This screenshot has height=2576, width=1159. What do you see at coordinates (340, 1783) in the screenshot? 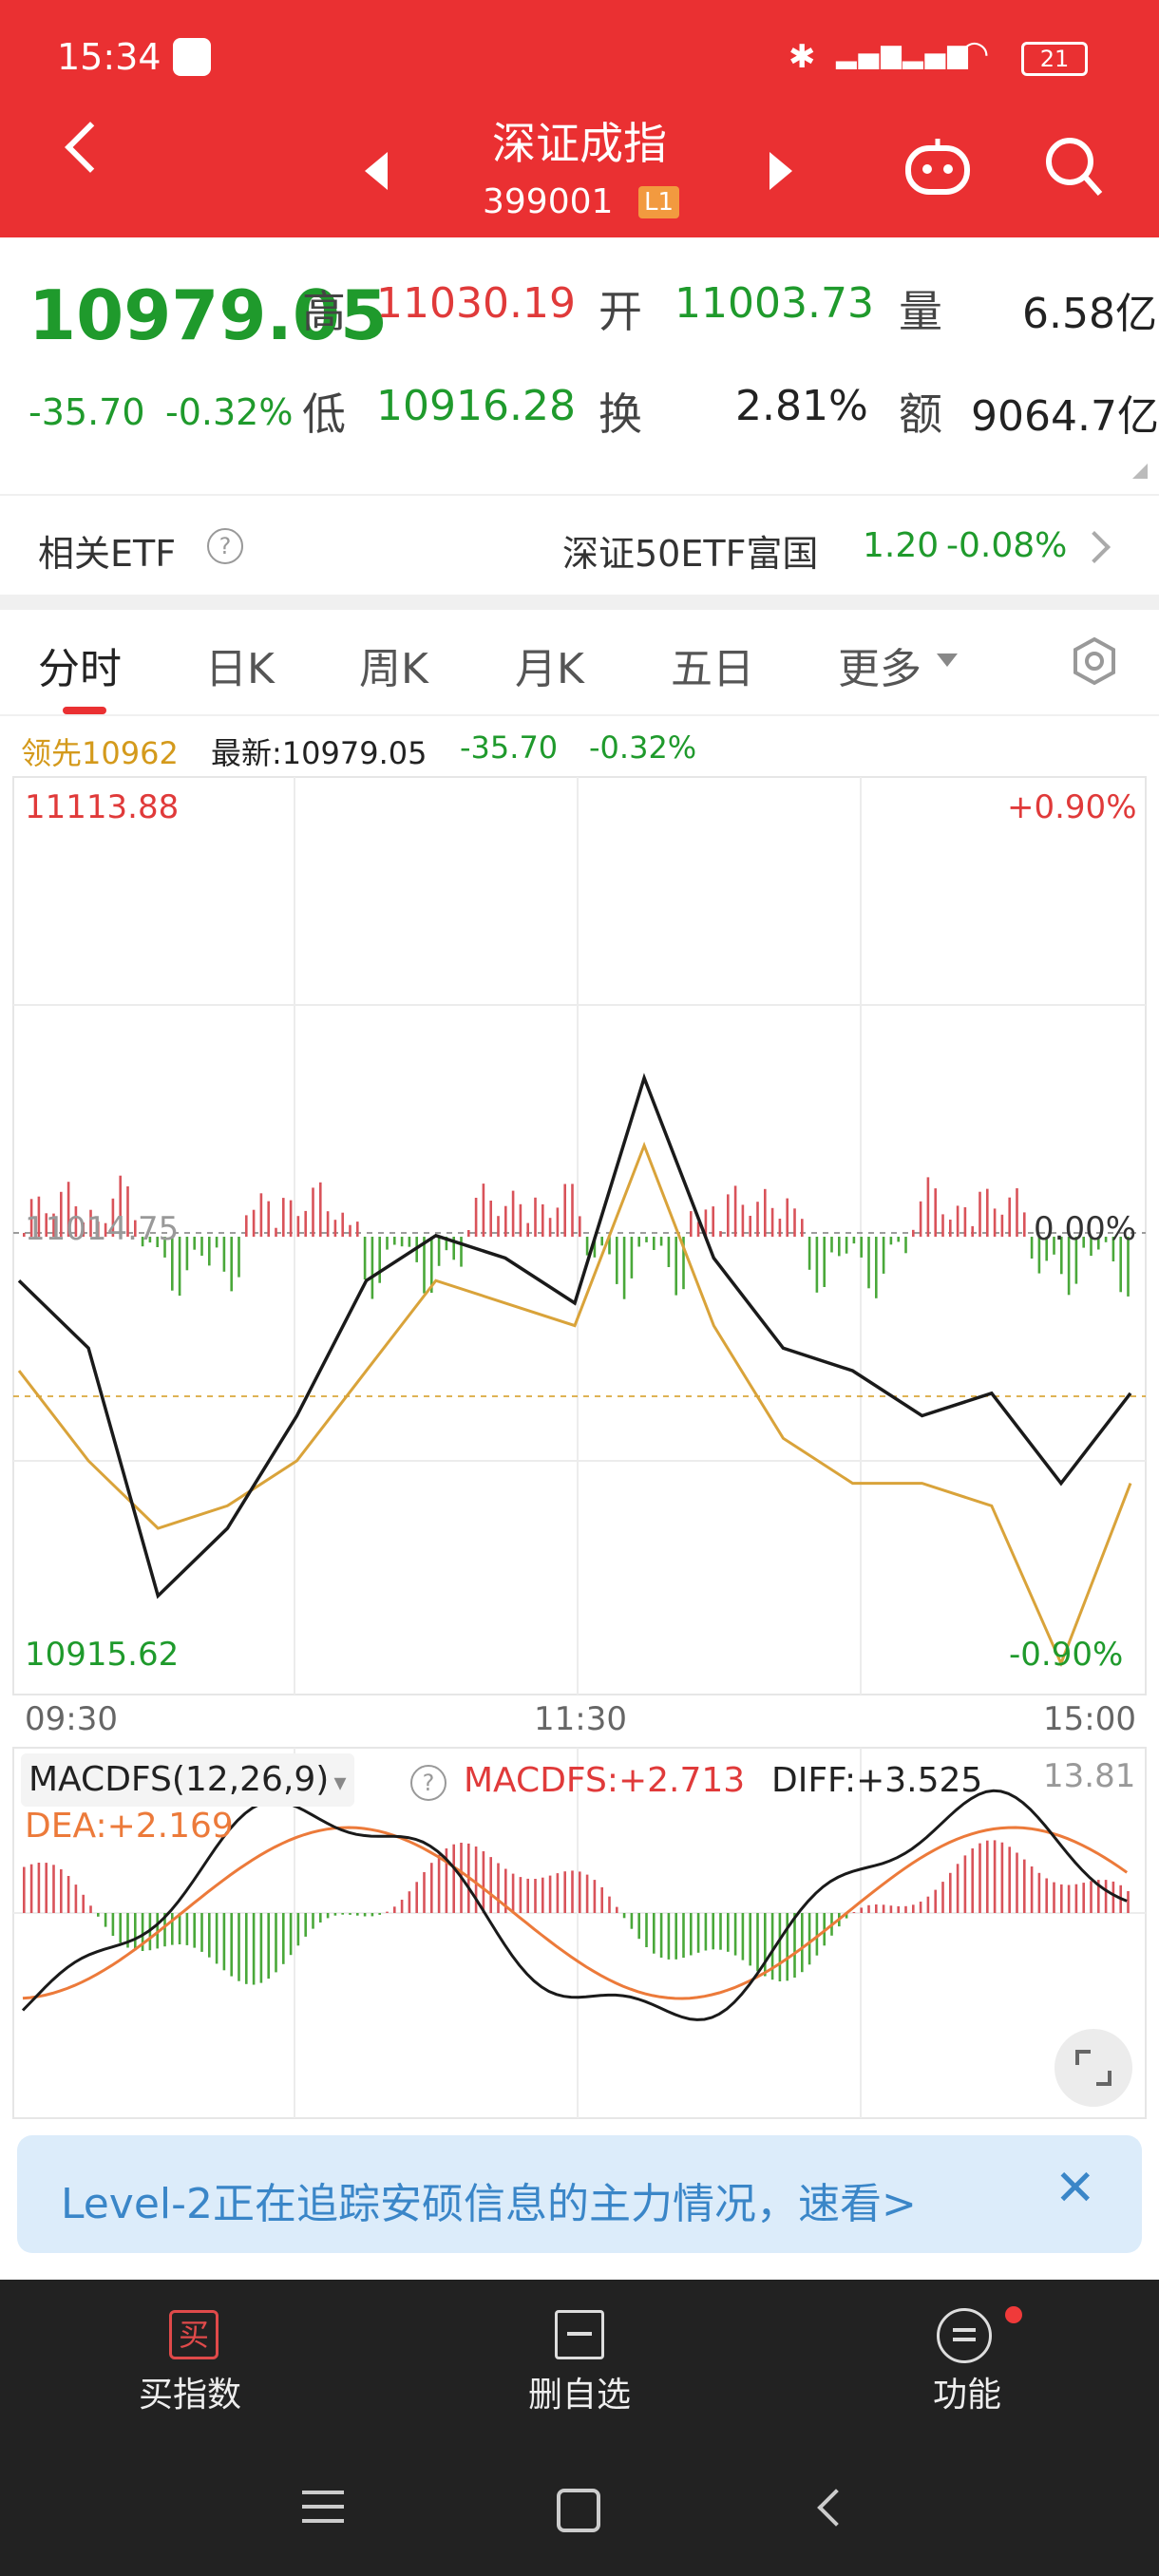
I see `macd-dropdown-icon: ▾` at bounding box center [340, 1783].